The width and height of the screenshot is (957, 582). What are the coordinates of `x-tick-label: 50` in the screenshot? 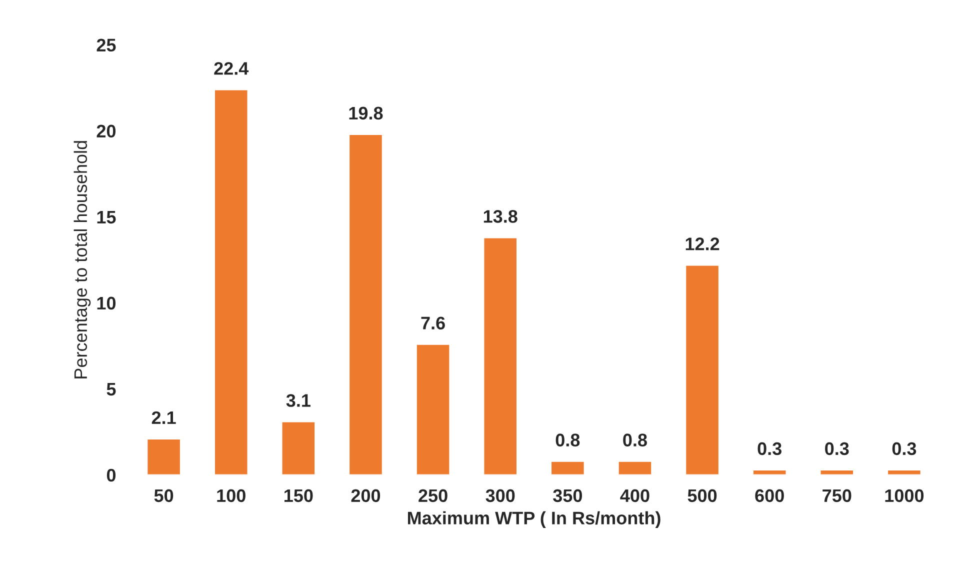 It's located at (164, 495).